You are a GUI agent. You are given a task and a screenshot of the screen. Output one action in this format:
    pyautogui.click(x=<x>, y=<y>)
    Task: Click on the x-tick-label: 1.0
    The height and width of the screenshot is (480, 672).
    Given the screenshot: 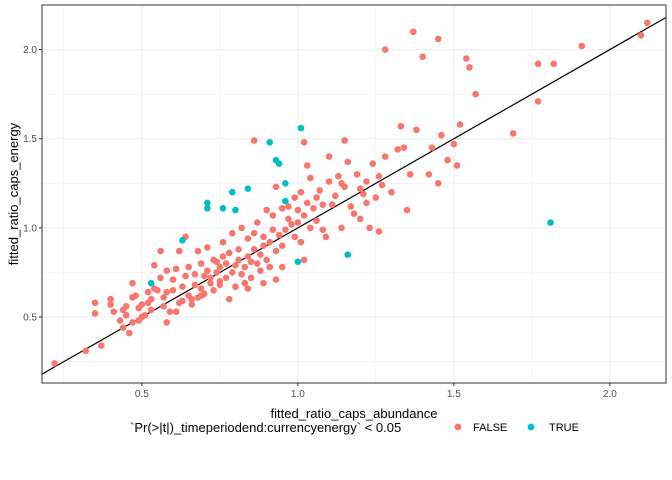 What is the action you would take?
    pyautogui.click(x=298, y=394)
    